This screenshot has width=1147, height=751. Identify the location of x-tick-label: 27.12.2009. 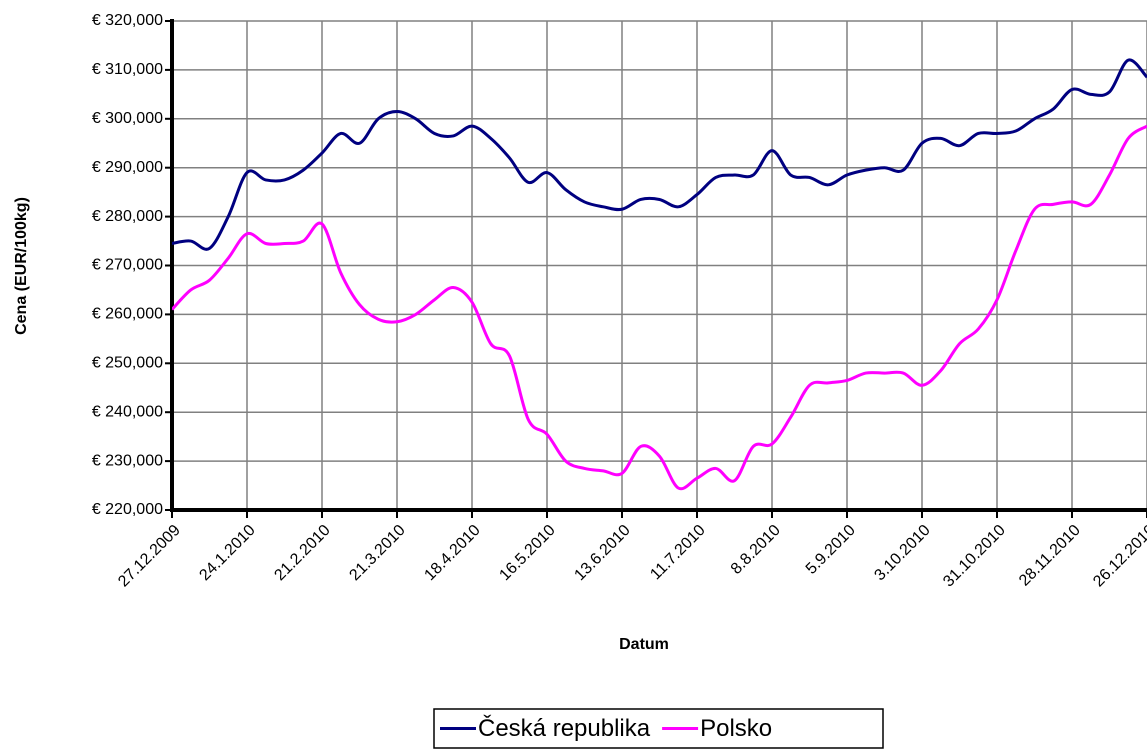
(149, 556).